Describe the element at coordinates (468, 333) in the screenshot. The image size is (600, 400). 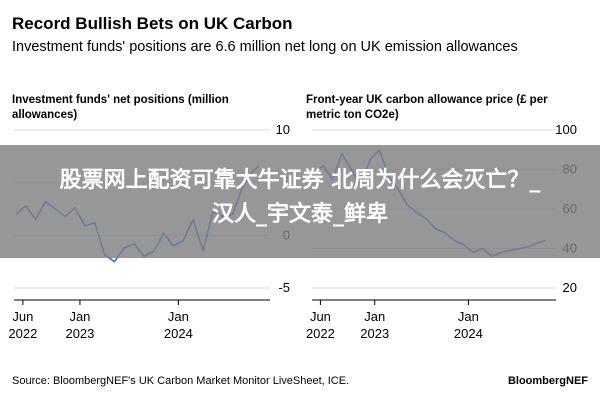
I see `right-x-tick-year-2: 2024` at that location.